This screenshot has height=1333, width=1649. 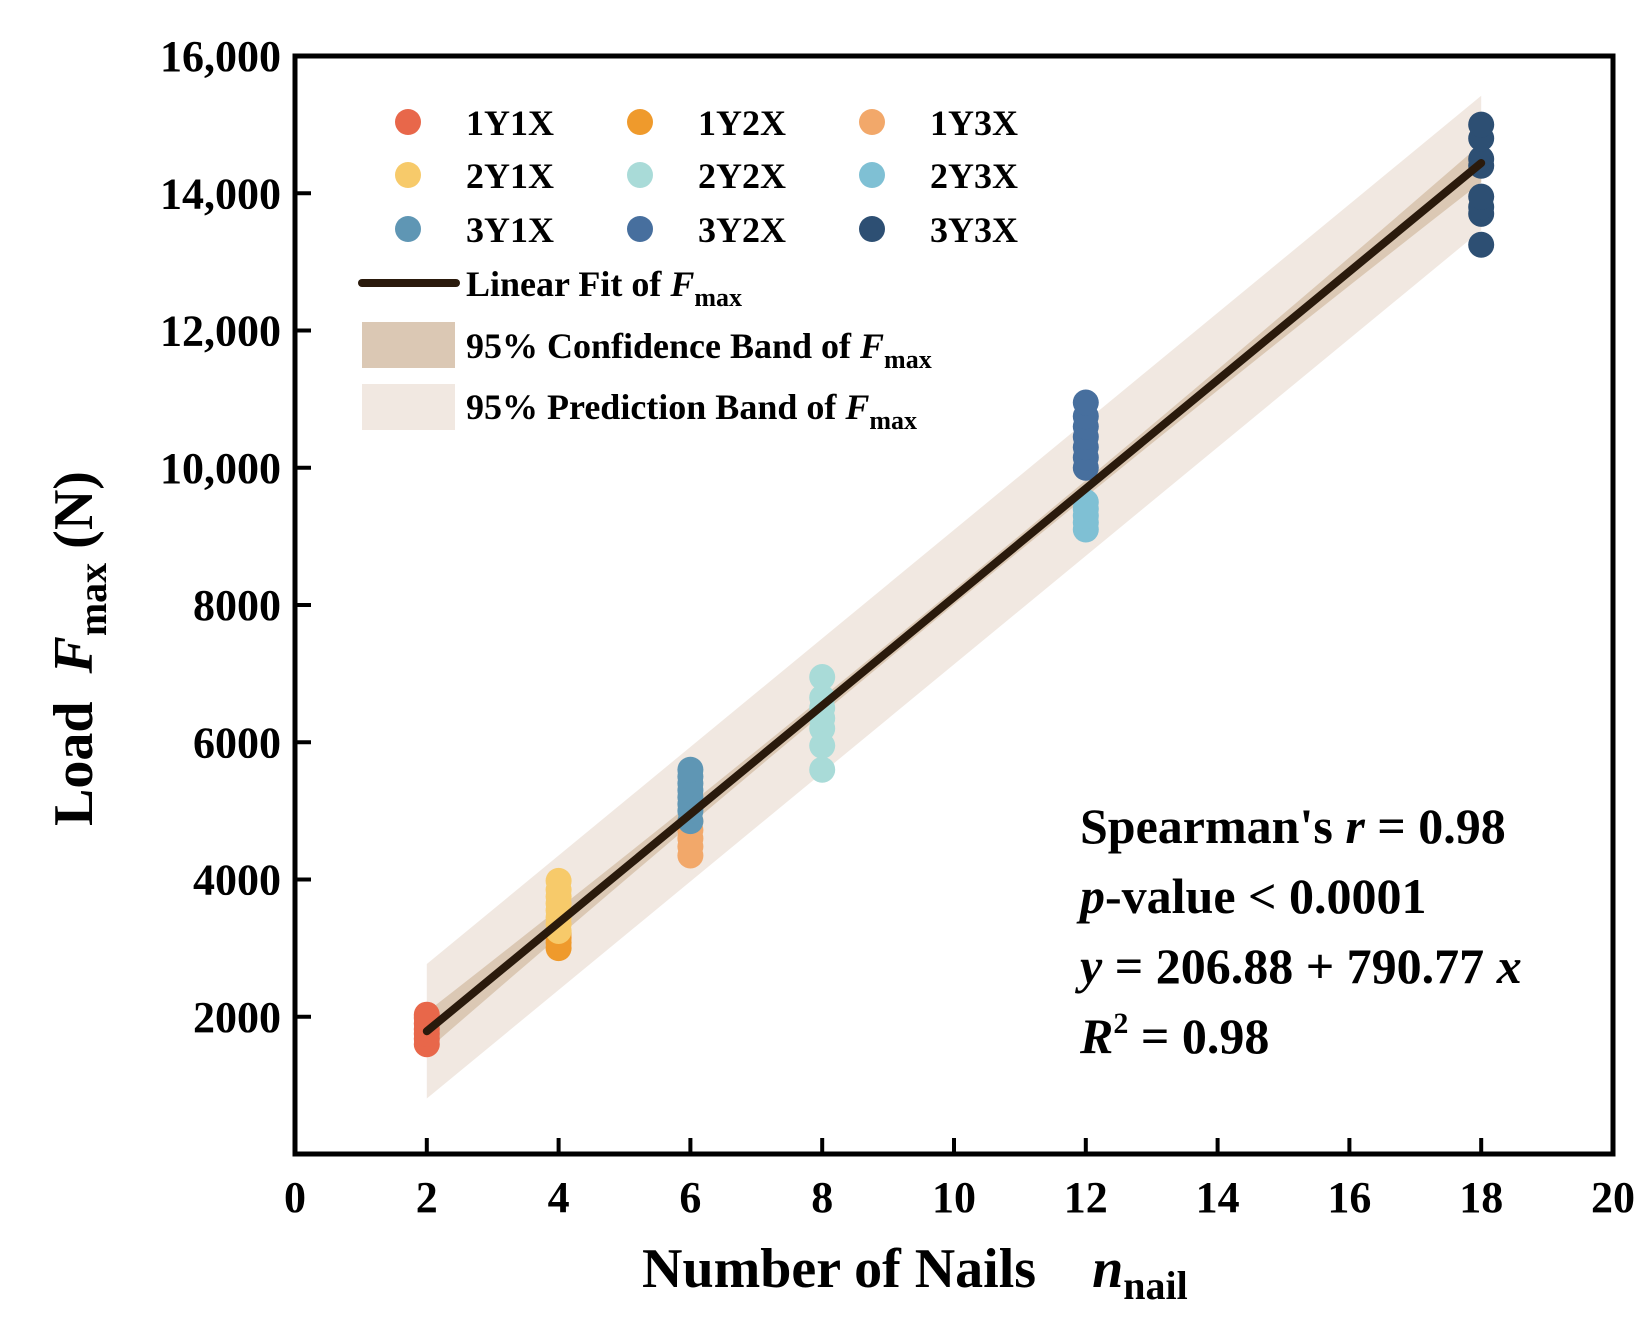 What do you see at coordinates (408, 407) in the screenshot?
I see `legend-prediction-swatch` at bounding box center [408, 407].